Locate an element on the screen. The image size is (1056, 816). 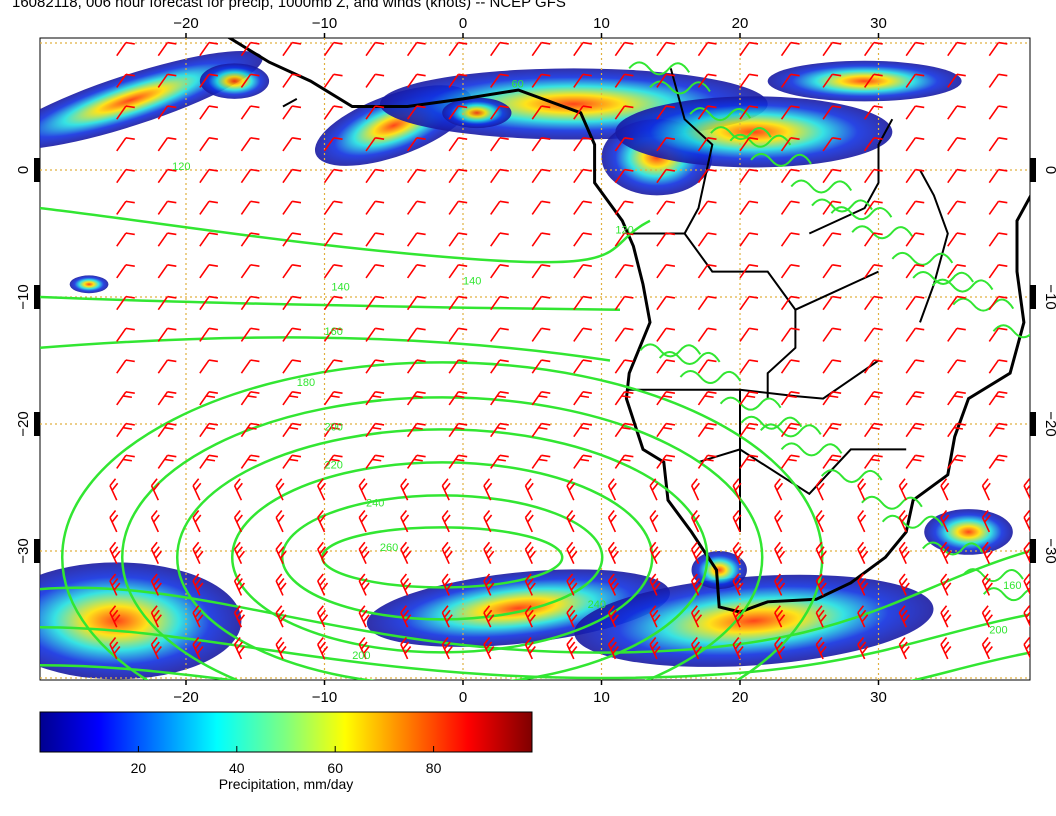
colorbar-label: Precipitation, mm/day is located at coordinates (286, 784).